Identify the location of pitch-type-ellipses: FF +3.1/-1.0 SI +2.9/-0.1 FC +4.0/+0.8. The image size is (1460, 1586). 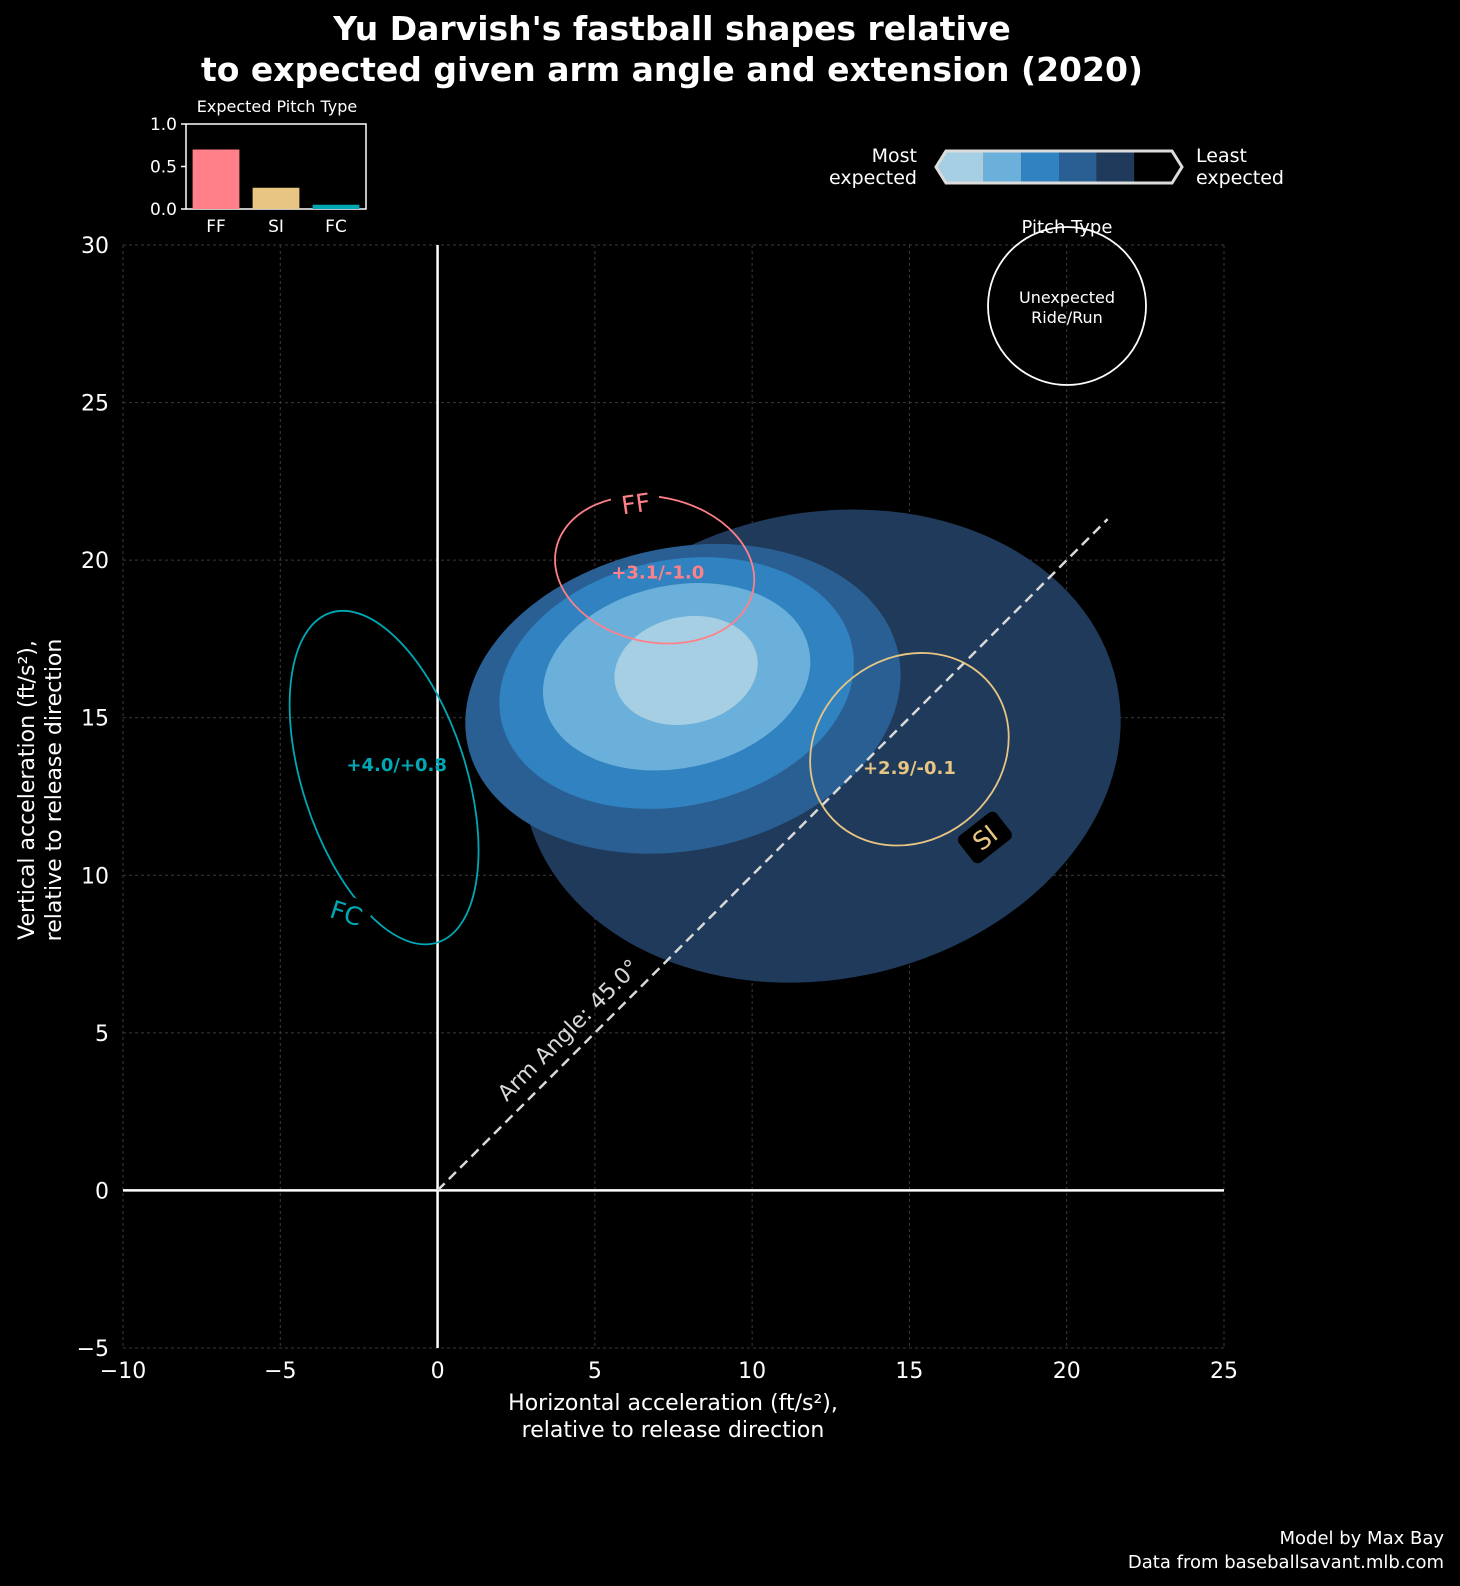
(650, 715).